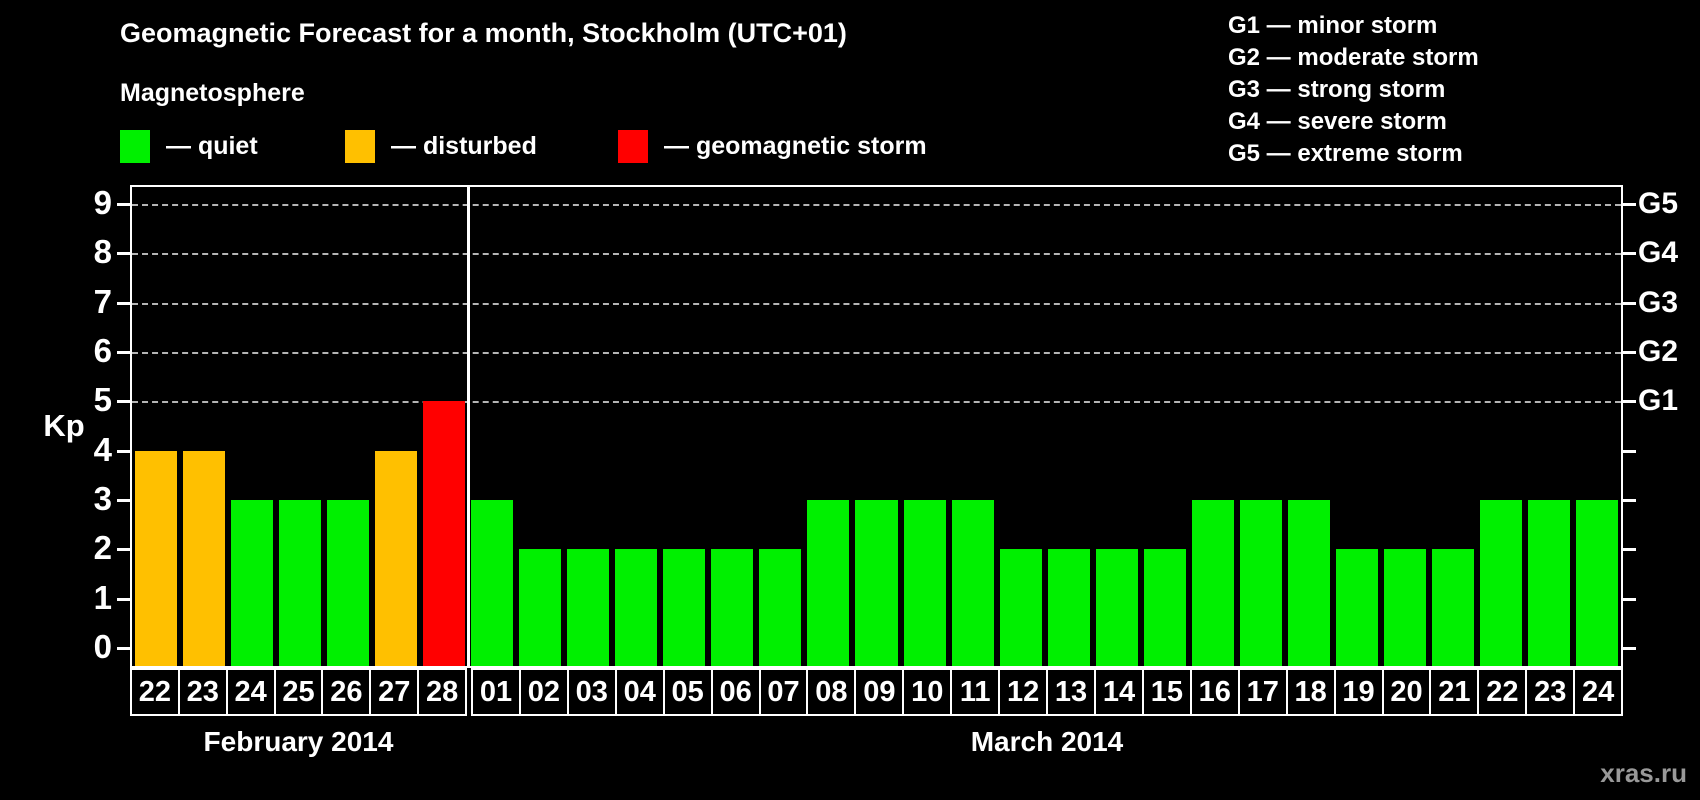  What do you see at coordinates (496, 692) in the screenshot?
I see `day-cell-mar-01: 01` at bounding box center [496, 692].